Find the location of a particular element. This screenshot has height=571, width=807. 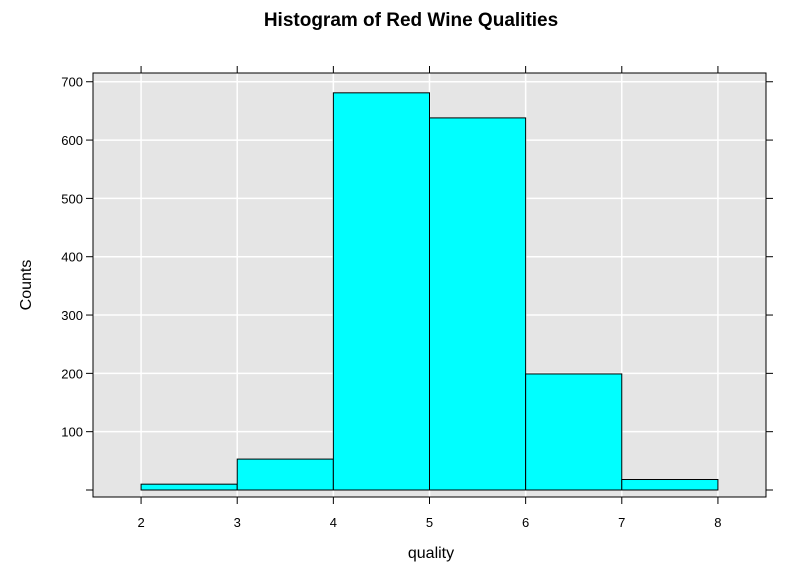

x-axis-label: quality is located at coordinates (431, 553).